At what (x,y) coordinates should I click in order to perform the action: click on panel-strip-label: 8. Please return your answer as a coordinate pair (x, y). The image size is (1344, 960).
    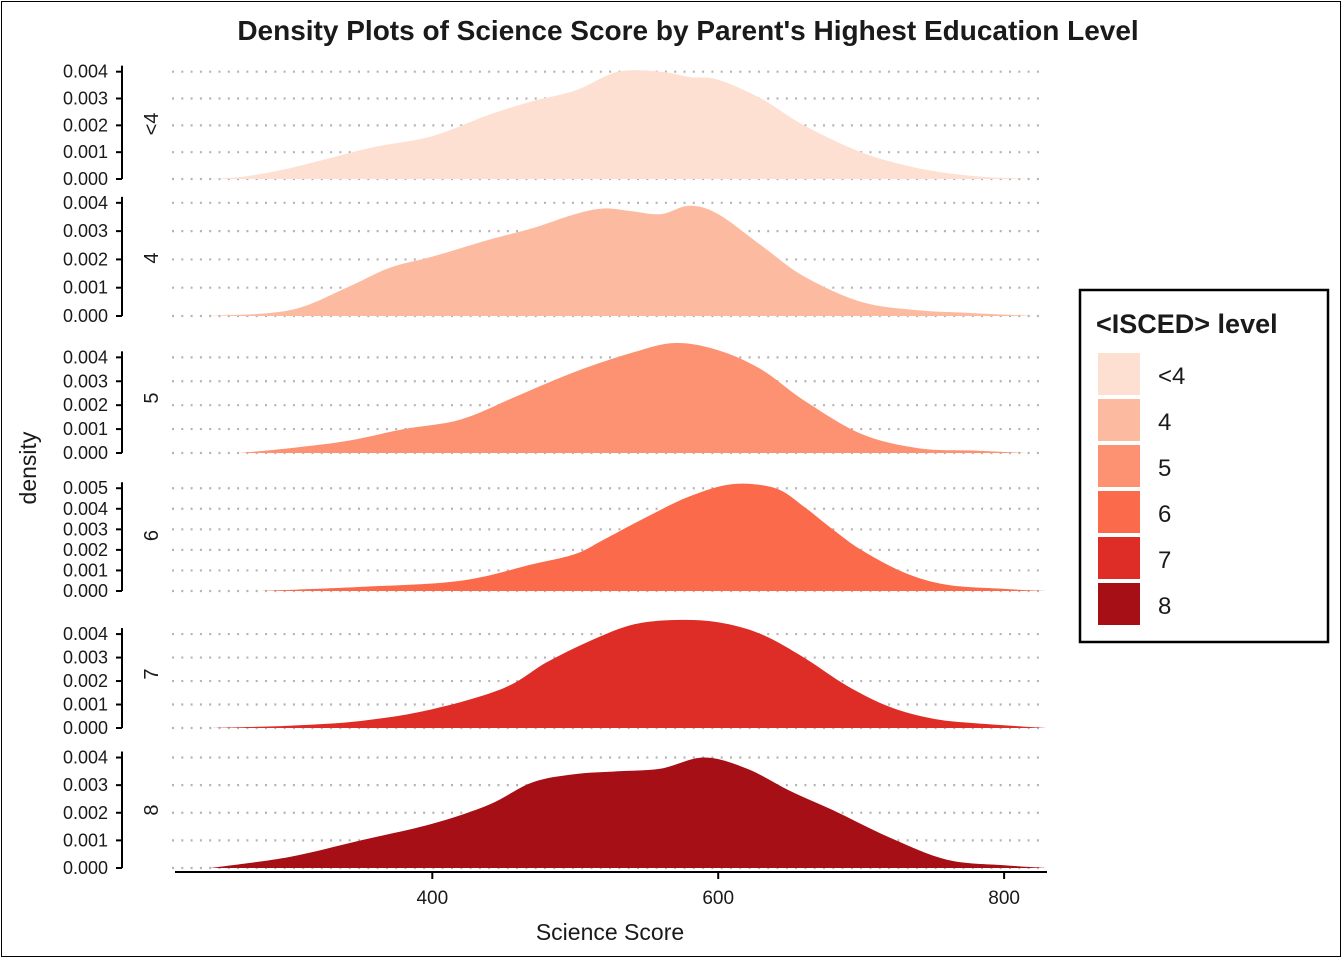
    Looking at the image, I should click on (152, 809).